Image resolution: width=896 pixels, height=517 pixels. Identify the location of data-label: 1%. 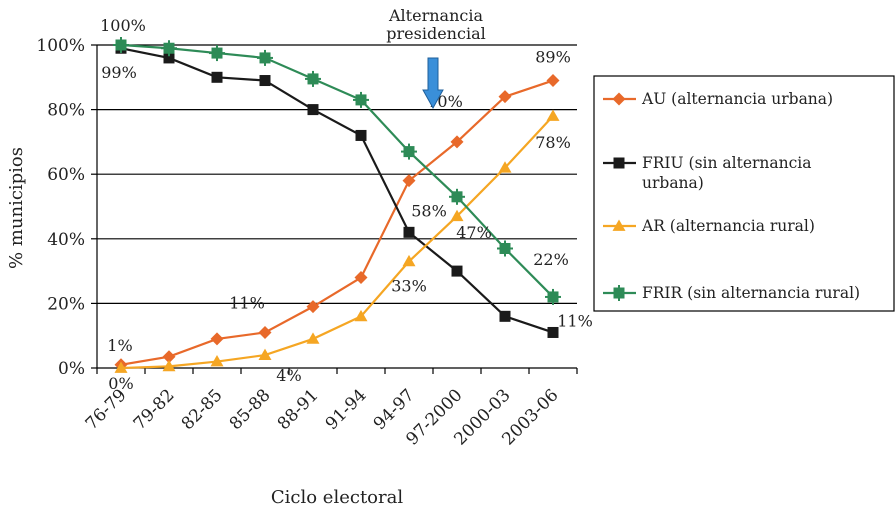
(119, 345).